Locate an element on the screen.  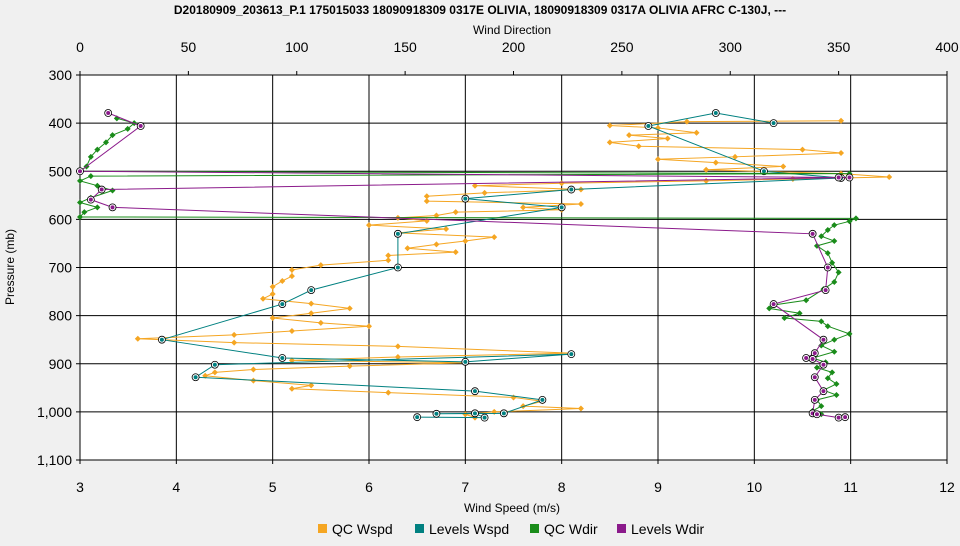
tick-label-bottom: 3 is located at coordinates (80, 487).